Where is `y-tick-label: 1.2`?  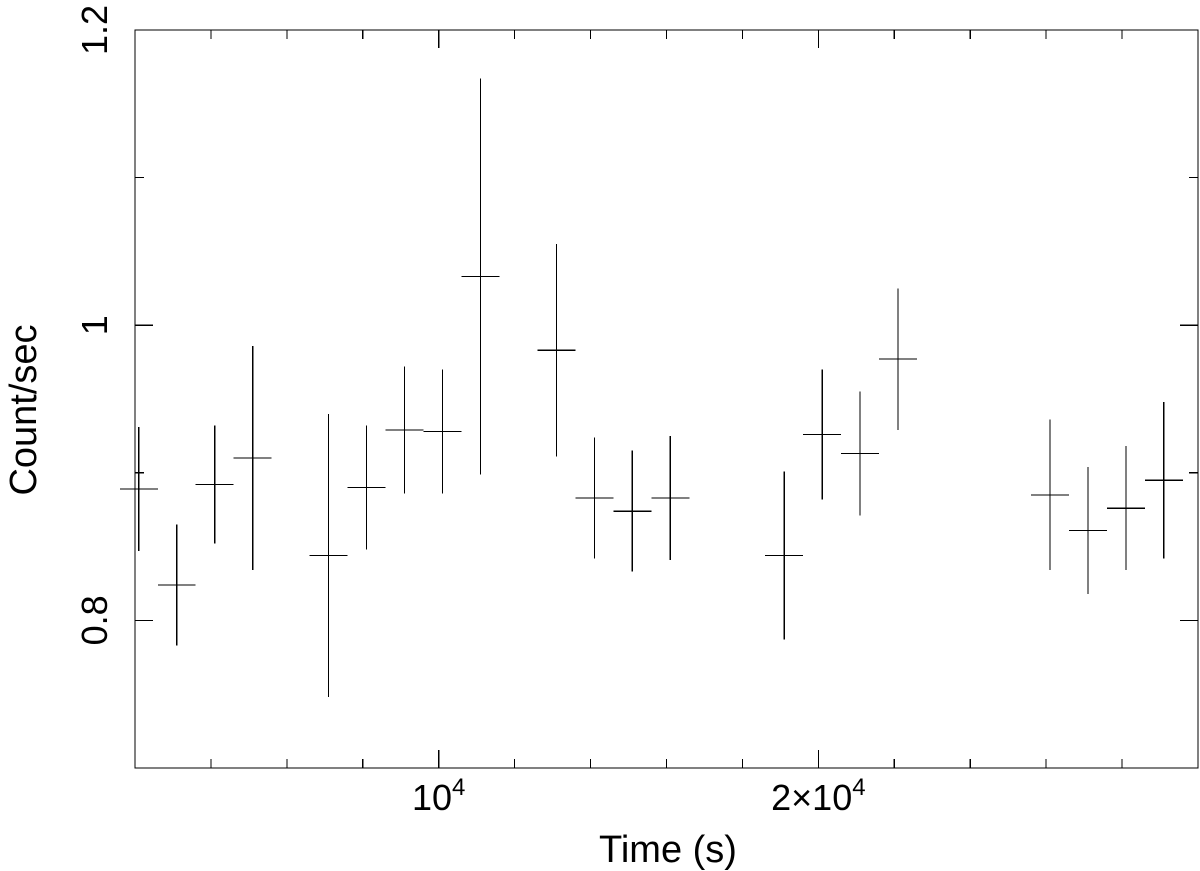 y-tick-label: 1.2 is located at coordinates (94, 30).